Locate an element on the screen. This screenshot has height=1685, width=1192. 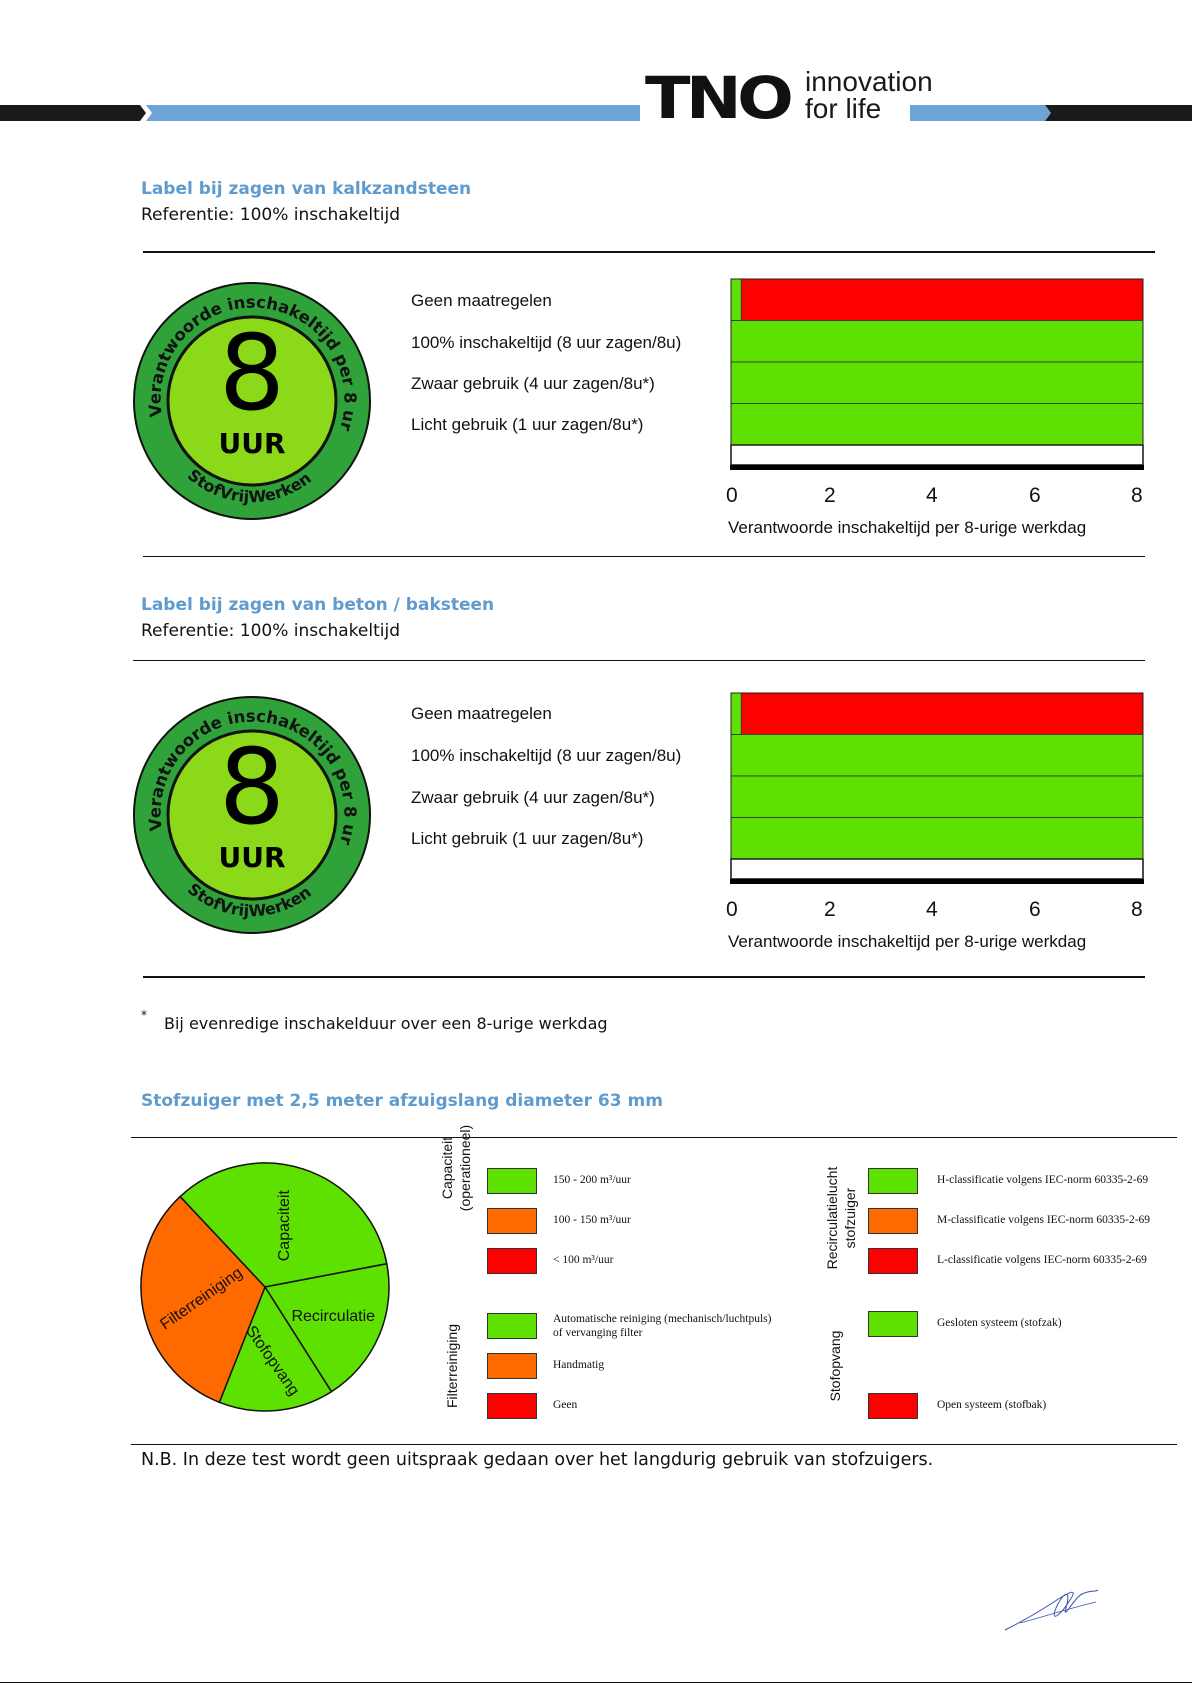
bar-chart-kalkzandsteen is located at coordinates (937, 374).